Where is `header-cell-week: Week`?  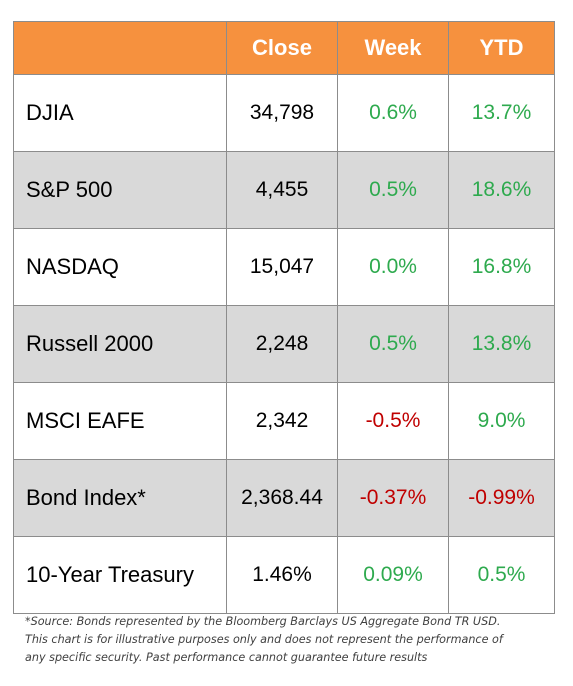 header-cell-week: Week is located at coordinates (393, 48).